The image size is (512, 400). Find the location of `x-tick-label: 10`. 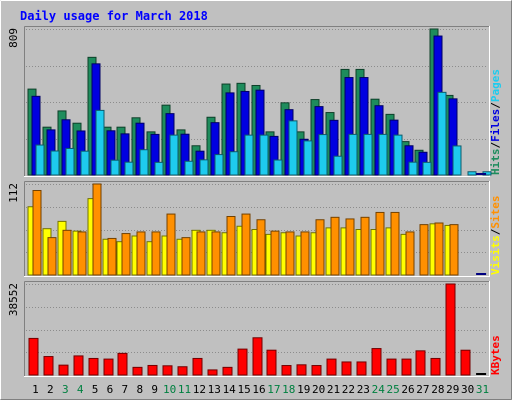

x-tick-label: 10 is located at coordinates (169, 389).